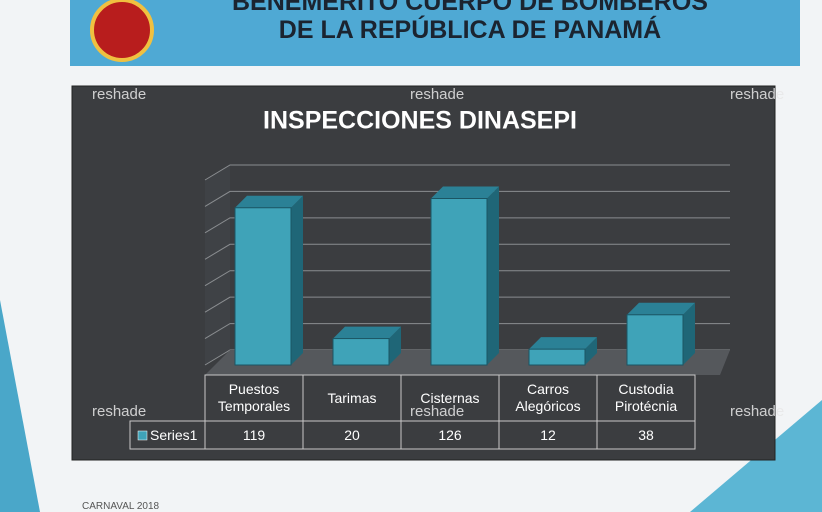 The image size is (822, 512). What do you see at coordinates (450, 397) in the screenshot?
I see `x-tick-label: Cisternas` at bounding box center [450, 397].